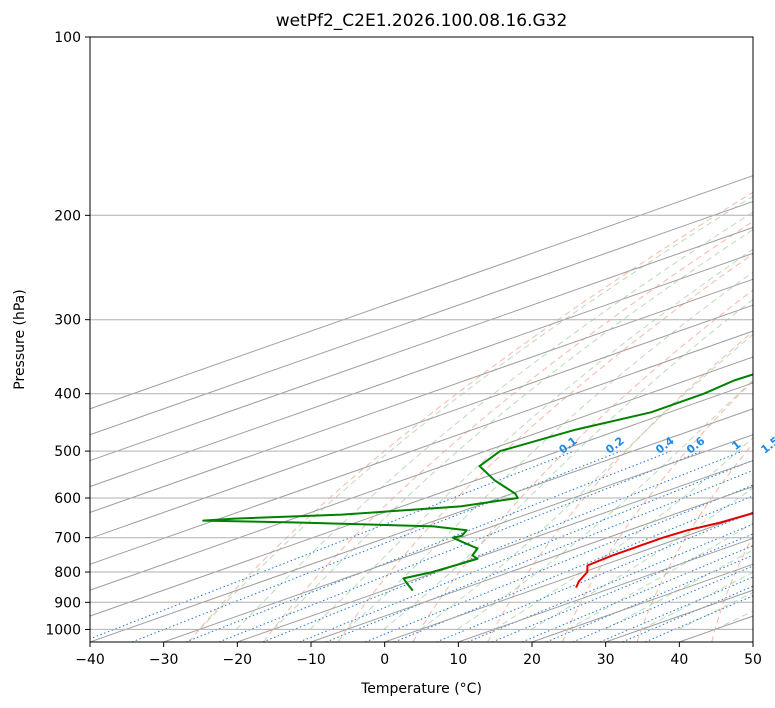 The height and width of the screenshot is (708, 775). What do you see at coordinates (311, 660) in the screenshot?
I see `x-tick-label: −10` at bounding box center [311, 660].